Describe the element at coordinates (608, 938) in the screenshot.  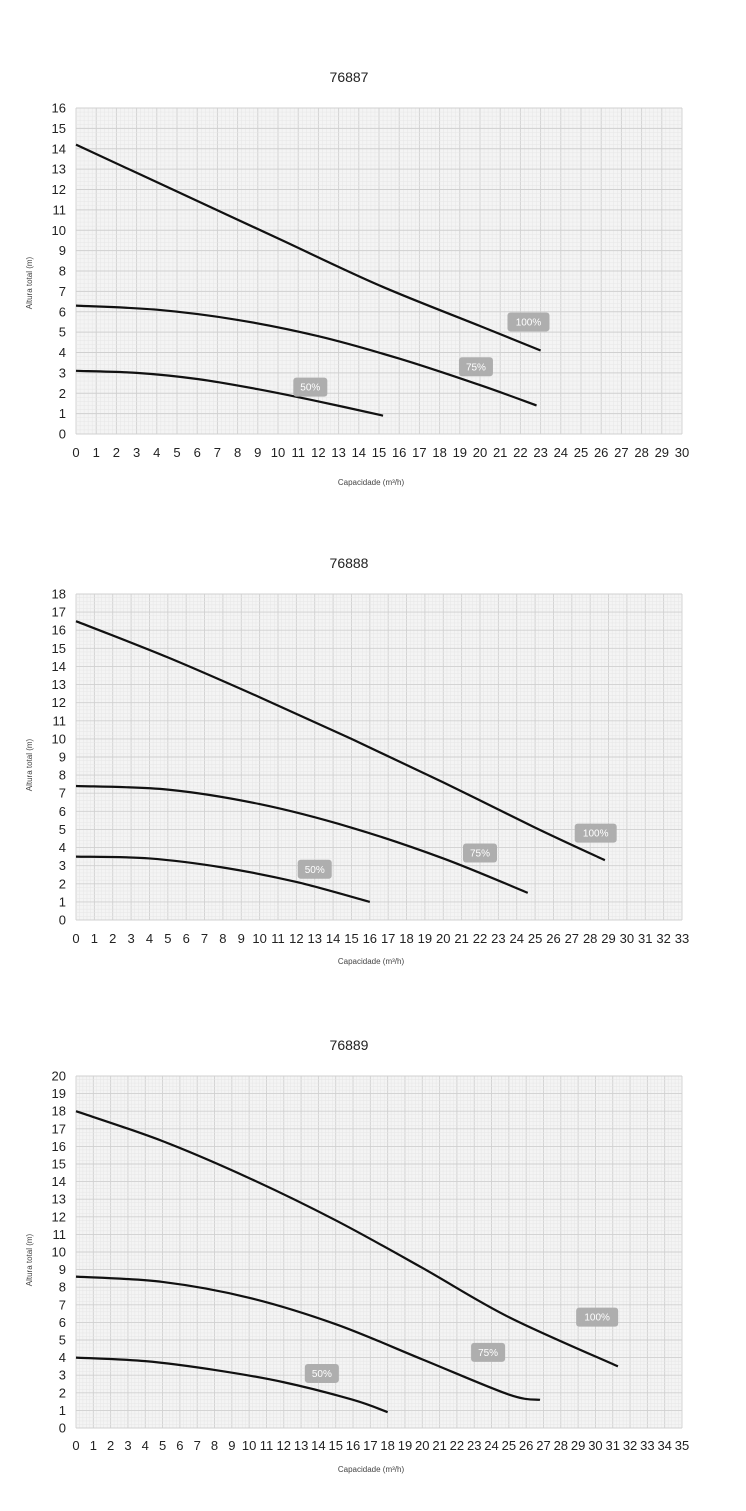
I see `x-tick-label: 29` at that location.